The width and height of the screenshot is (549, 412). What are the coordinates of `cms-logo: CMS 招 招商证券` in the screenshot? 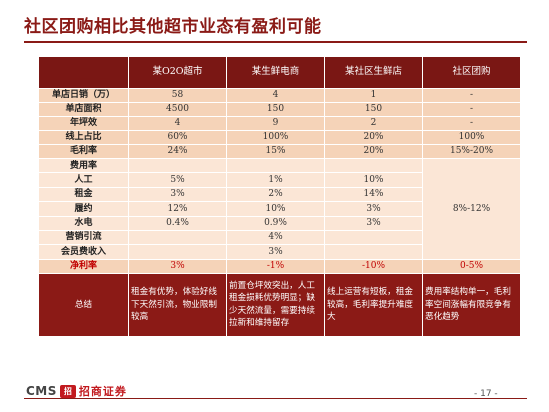 It's located at (76, 391).